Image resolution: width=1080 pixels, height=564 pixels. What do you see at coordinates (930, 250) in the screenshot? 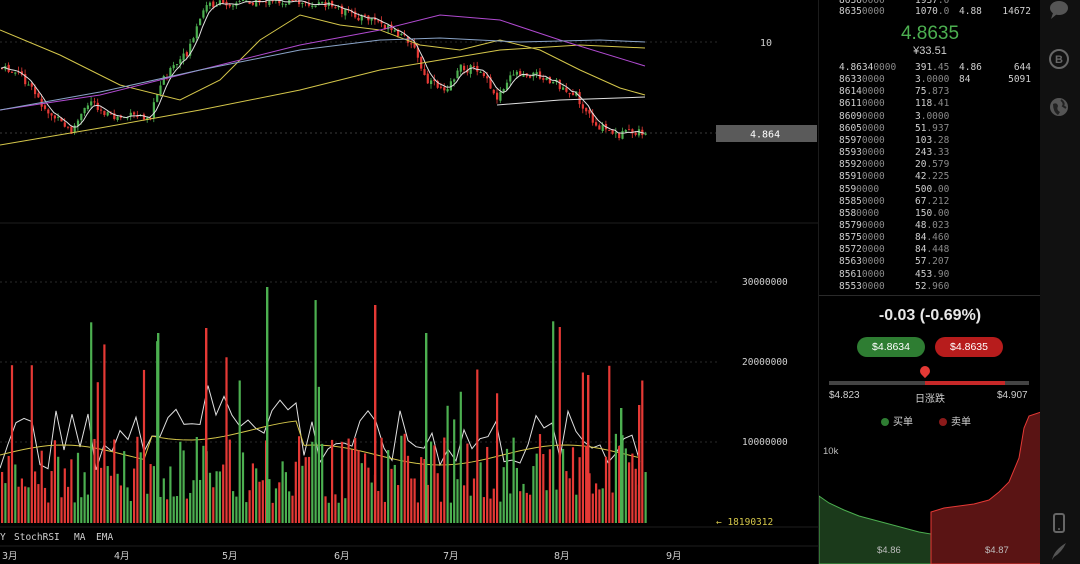
I see `bid-row: 85720000 84.448` at bounding box center [930, 250].